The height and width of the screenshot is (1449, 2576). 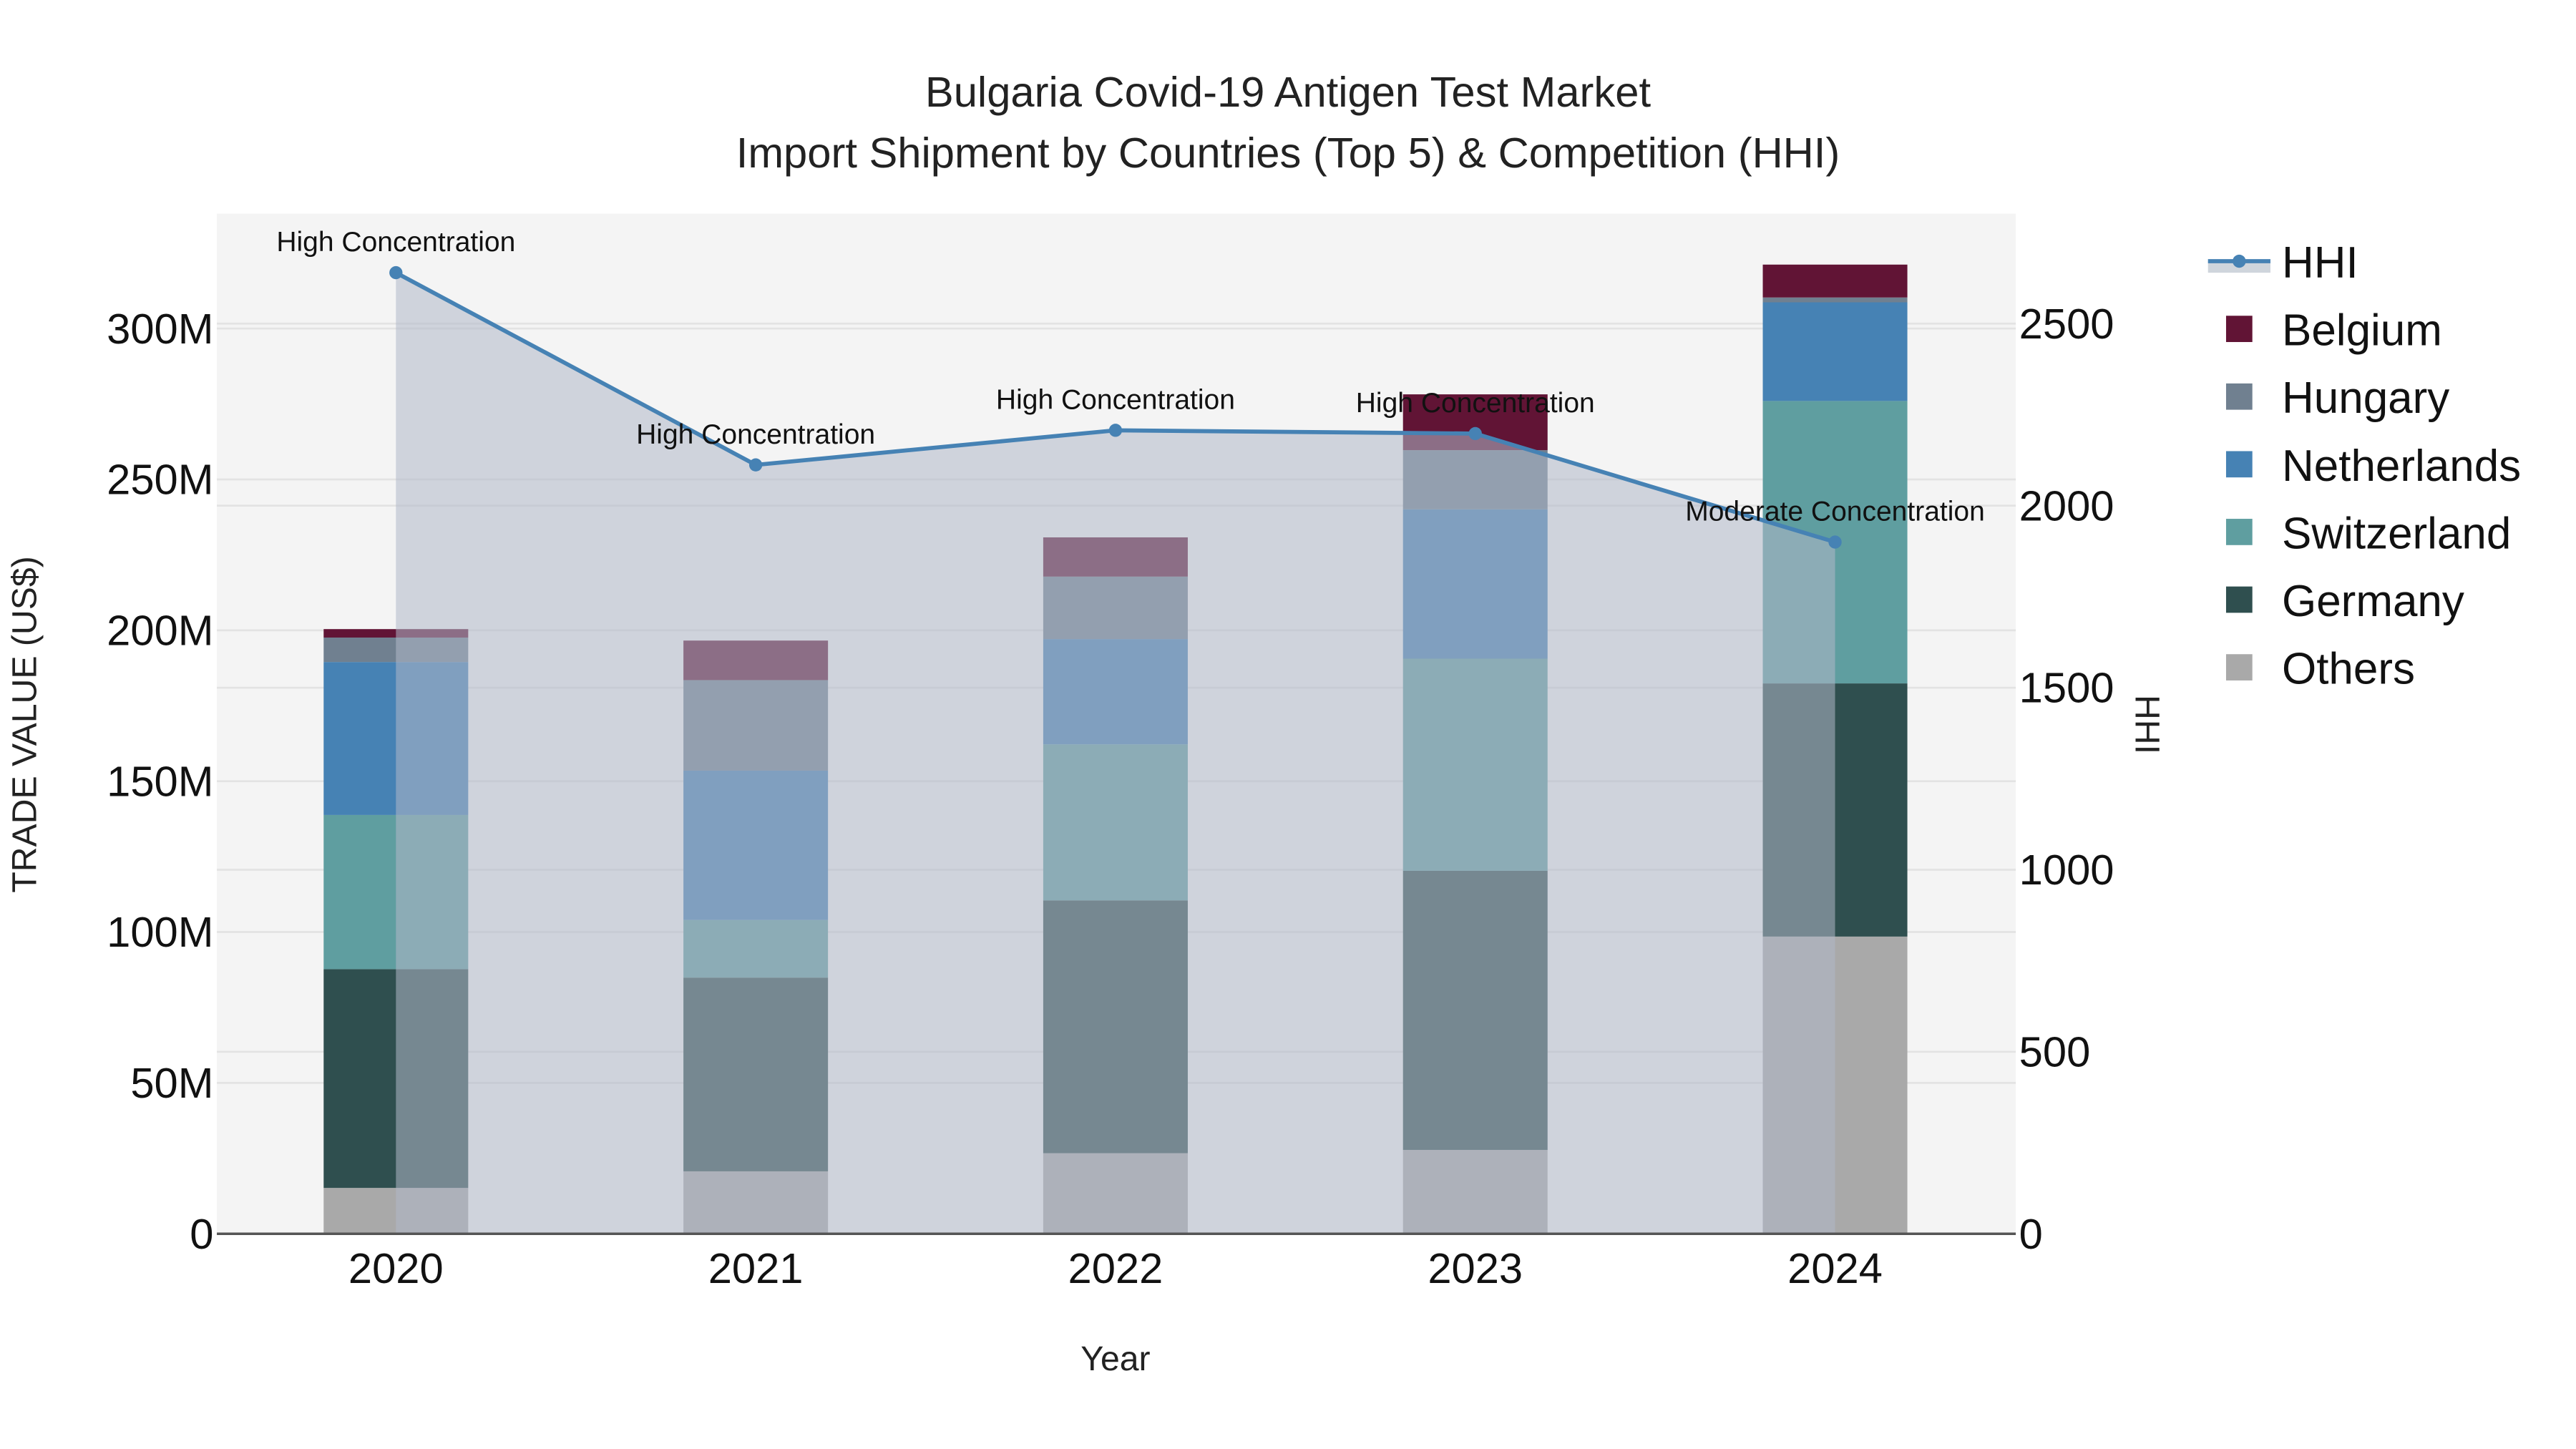 I want to click on hhi-annotation-2022: High Concentration, so click(x=1115, y=400).